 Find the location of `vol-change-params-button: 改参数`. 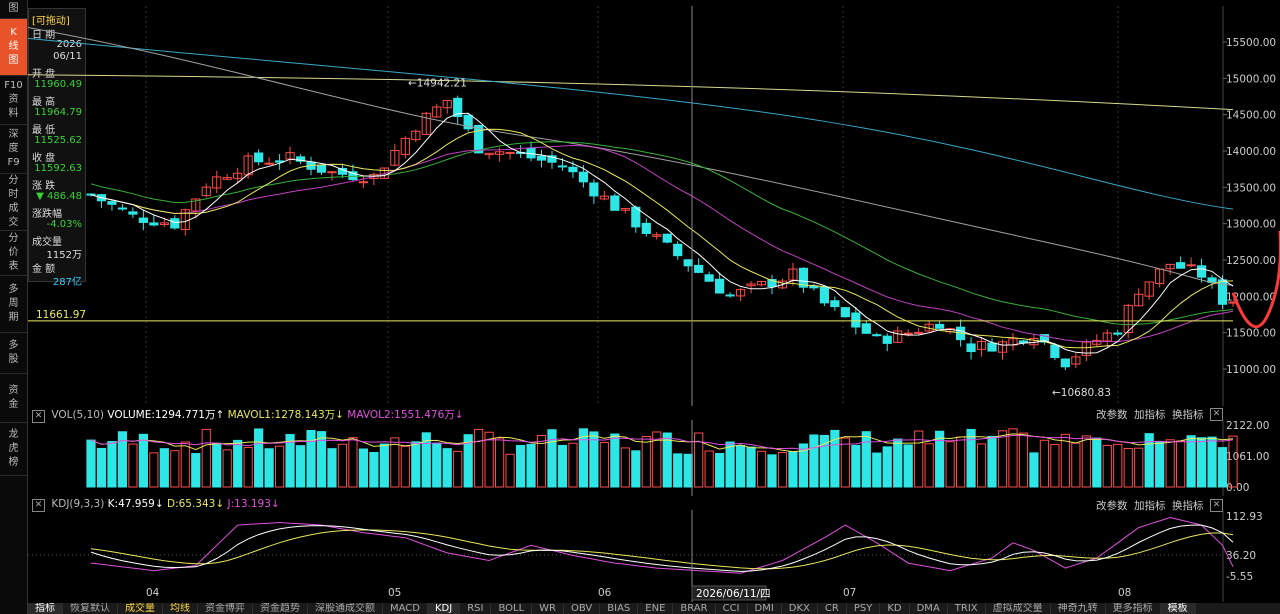

vol-change-params-button: 改参数 is located at coordinates (1112, 415).